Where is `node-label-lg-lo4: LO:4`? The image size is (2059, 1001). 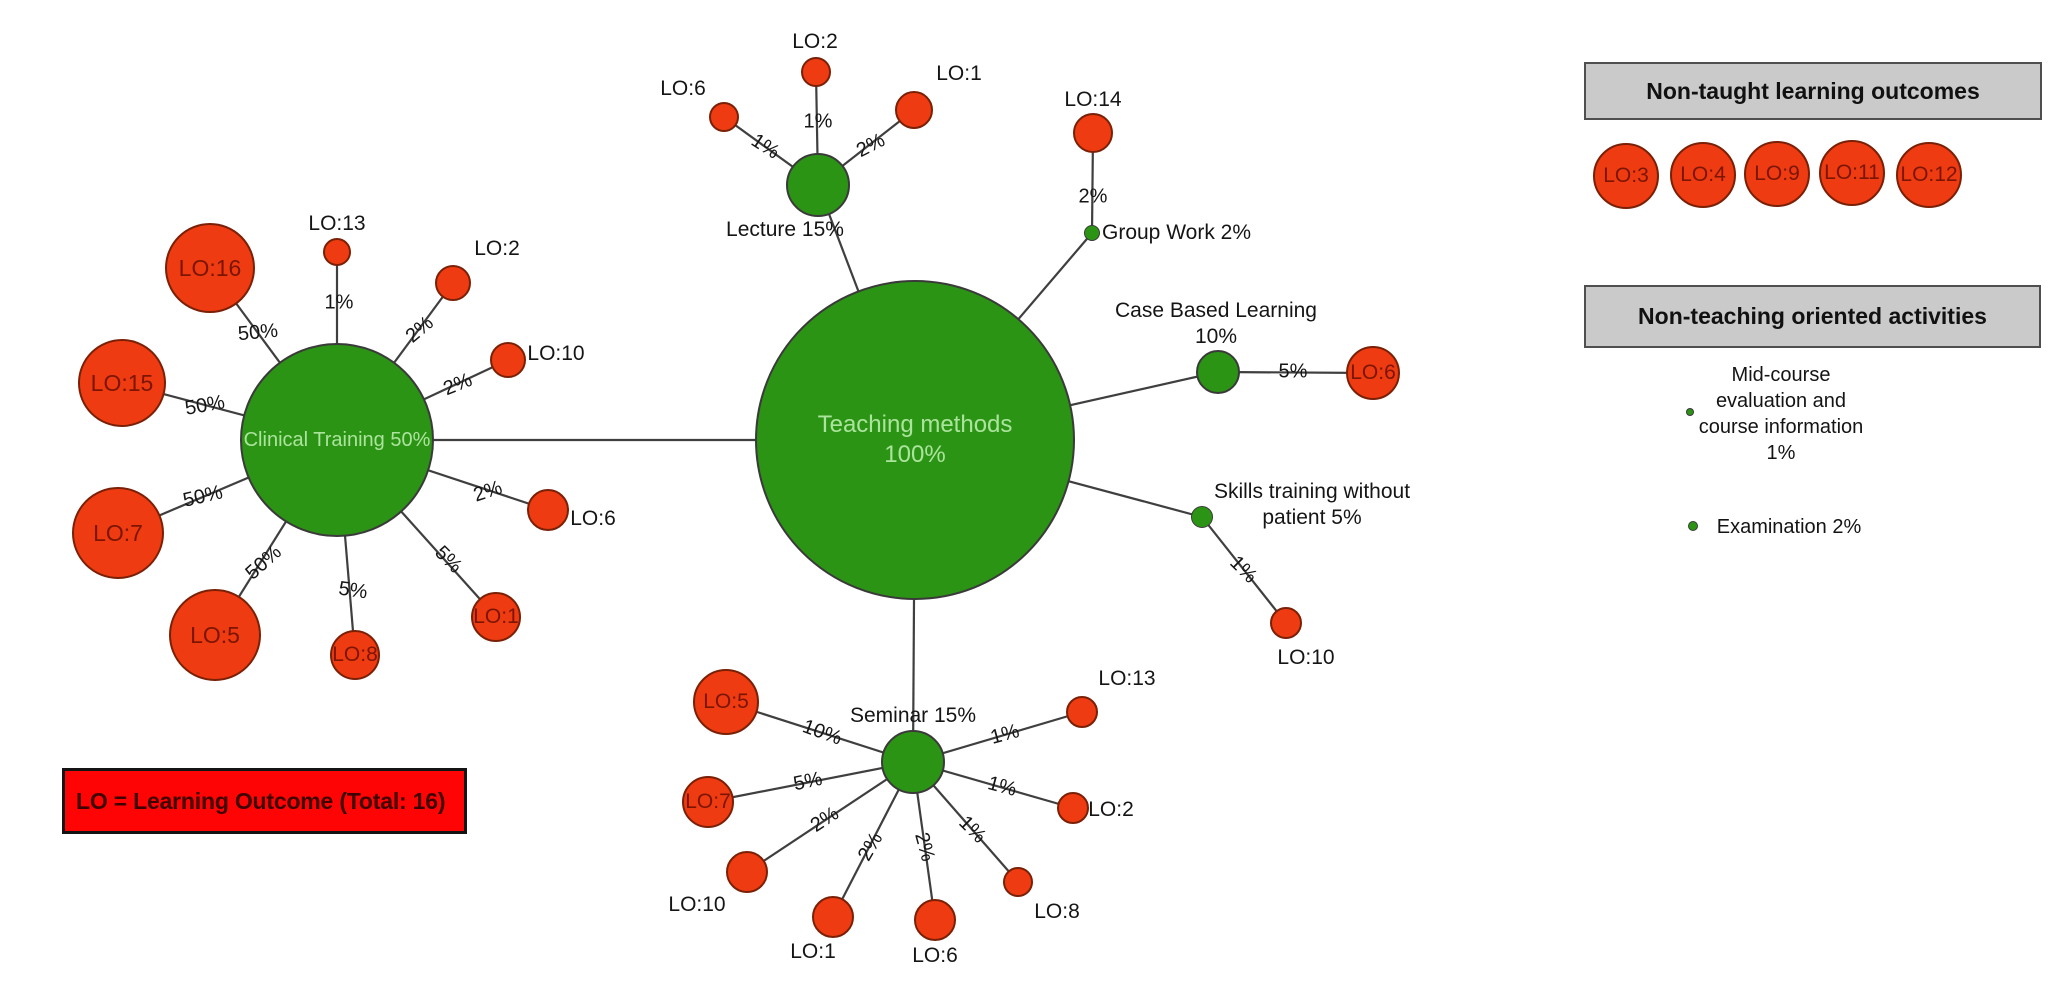 node-label-lg-lo4: LO:4 is located at coordinates (1703, 174).